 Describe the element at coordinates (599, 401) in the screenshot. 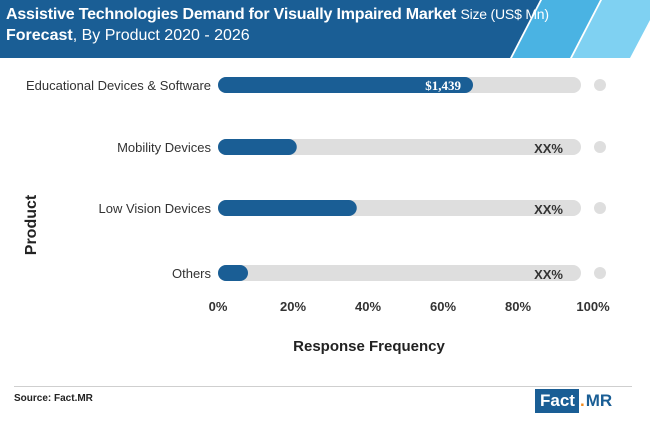

I see `logo-mr-text: MR` at that location.